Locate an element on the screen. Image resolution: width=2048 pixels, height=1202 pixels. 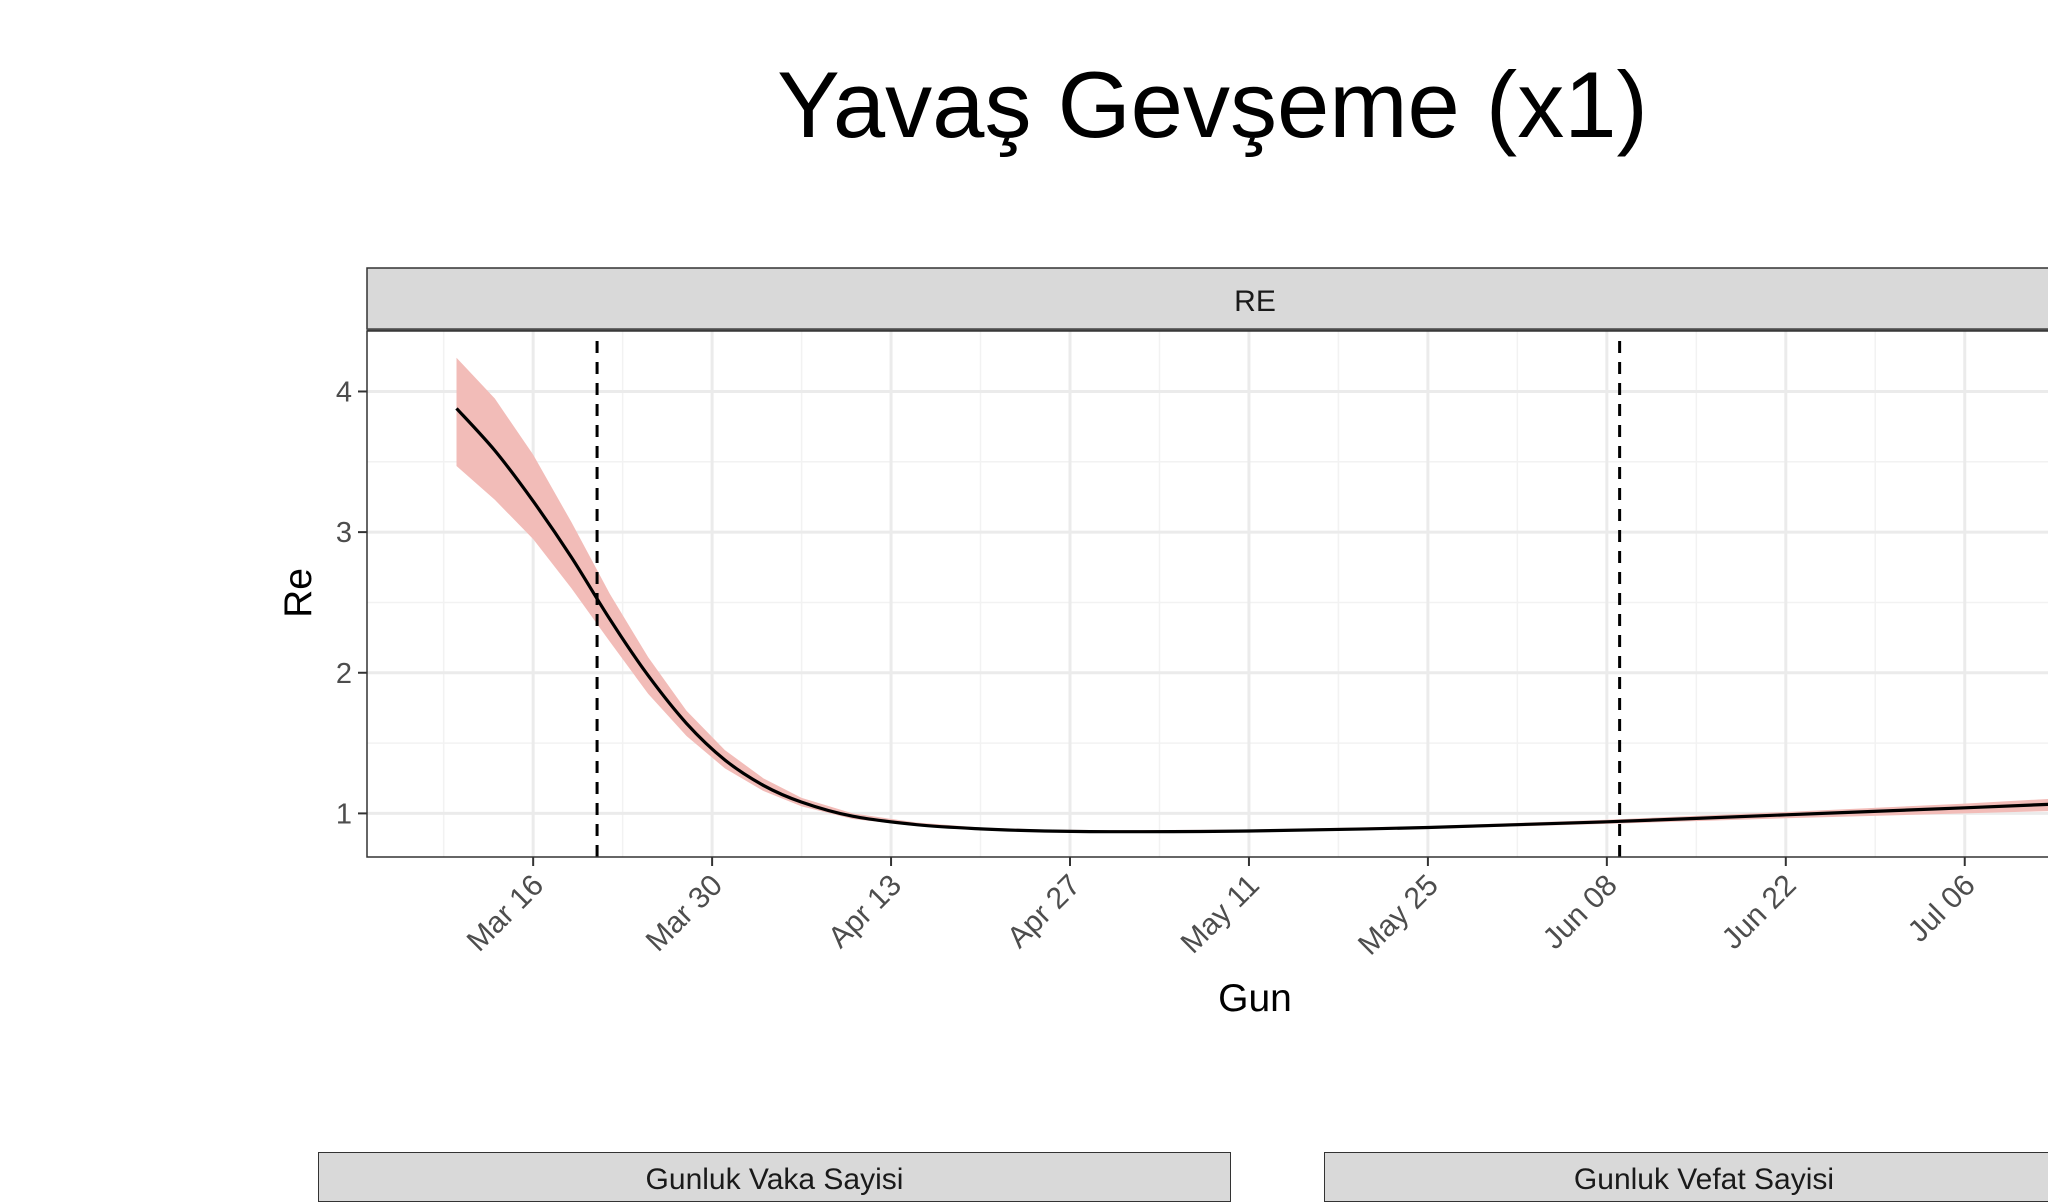
x-tick-label: May 11 is located at coordinates (1220, 914).